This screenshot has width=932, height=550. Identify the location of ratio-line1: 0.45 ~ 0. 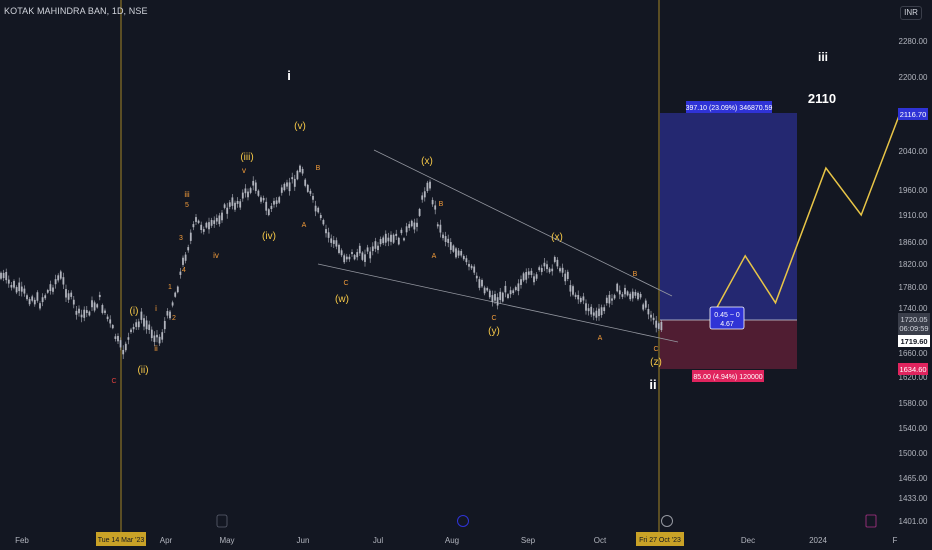
(727, 315).